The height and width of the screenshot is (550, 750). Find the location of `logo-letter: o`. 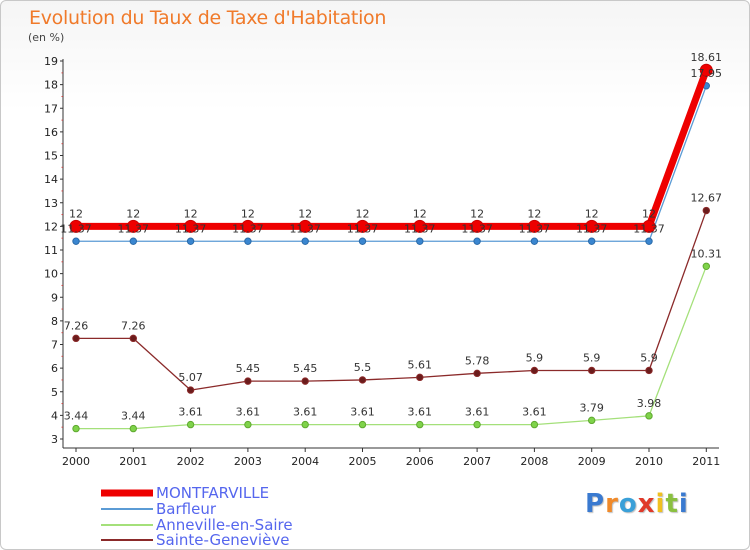

logo-letter: o is located at coordinates (628, 504).